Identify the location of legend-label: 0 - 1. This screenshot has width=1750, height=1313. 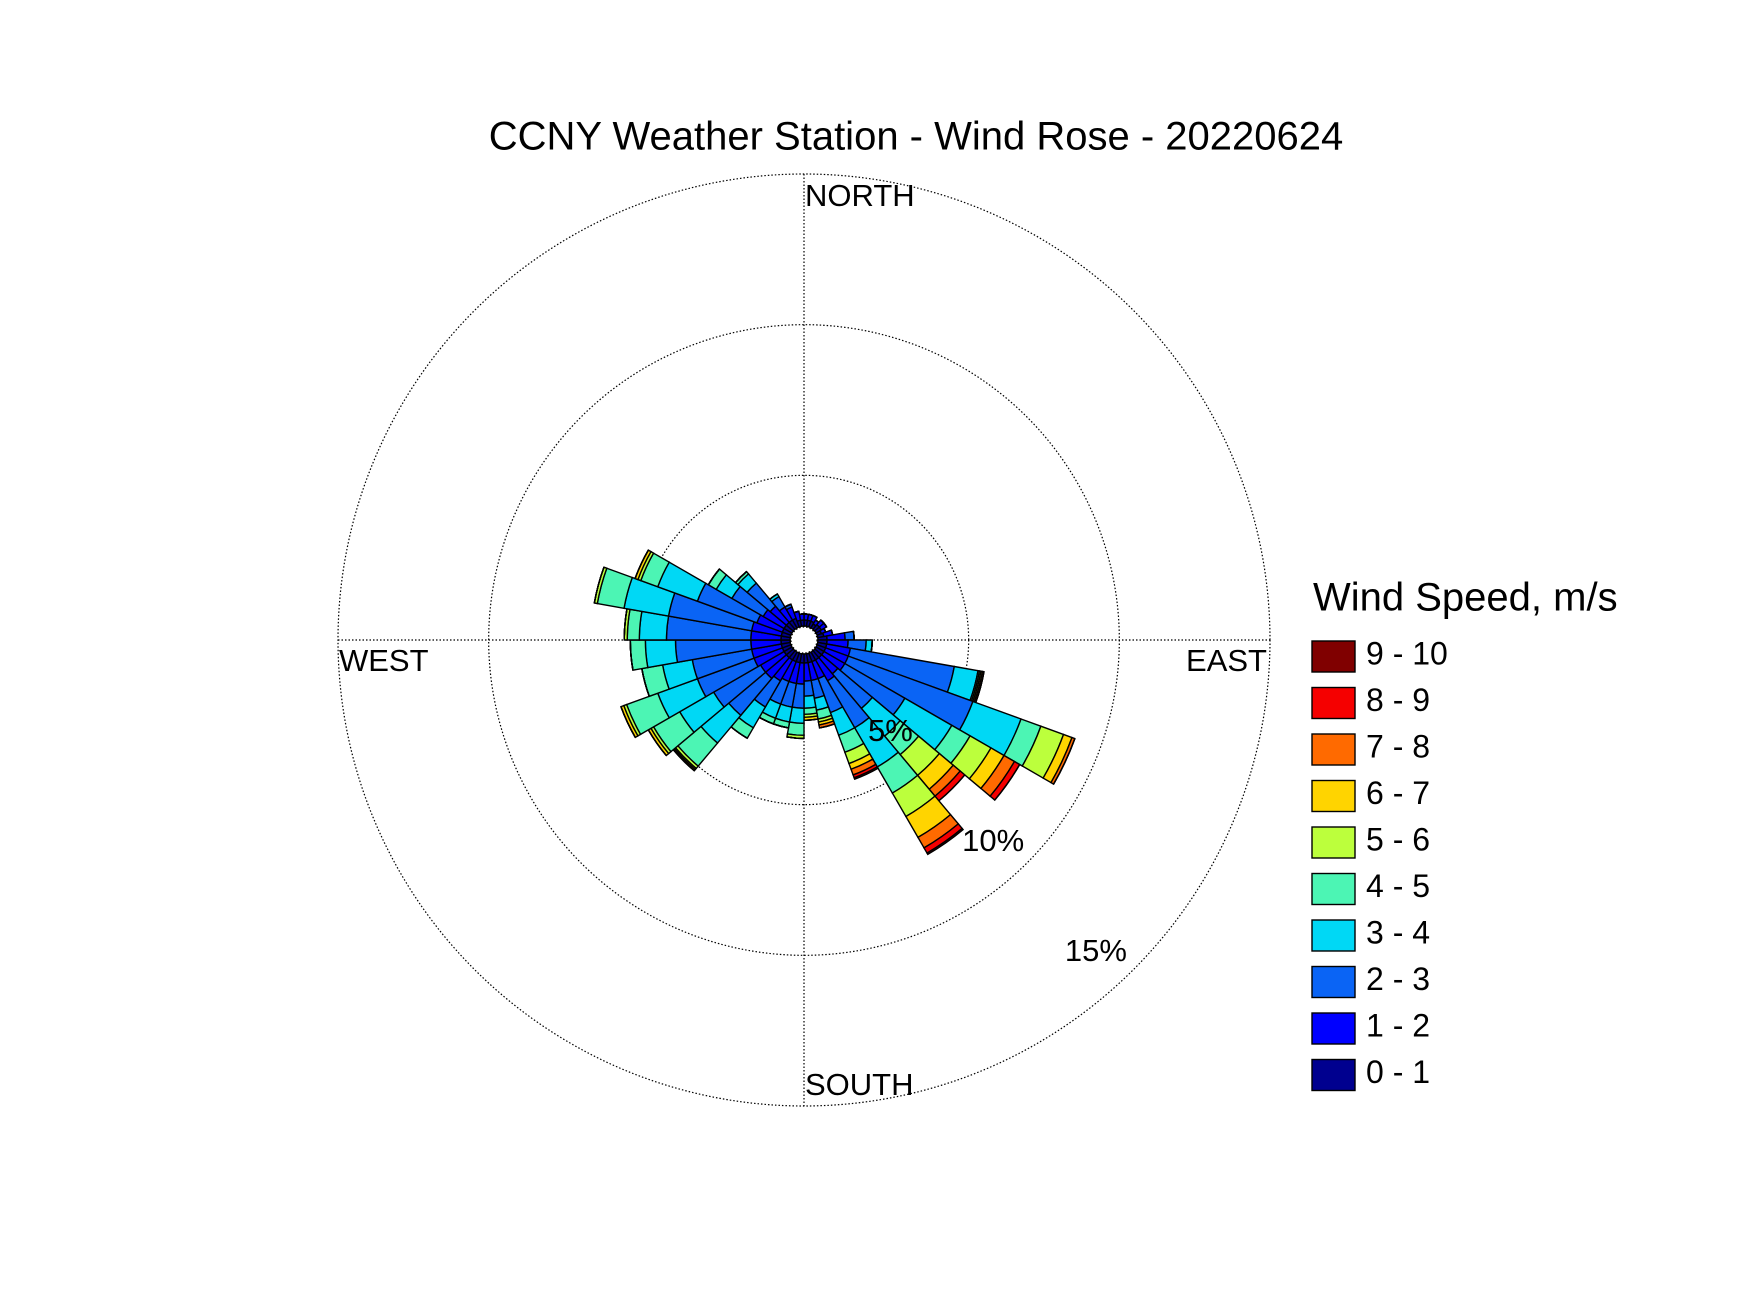
(1398, 1072).